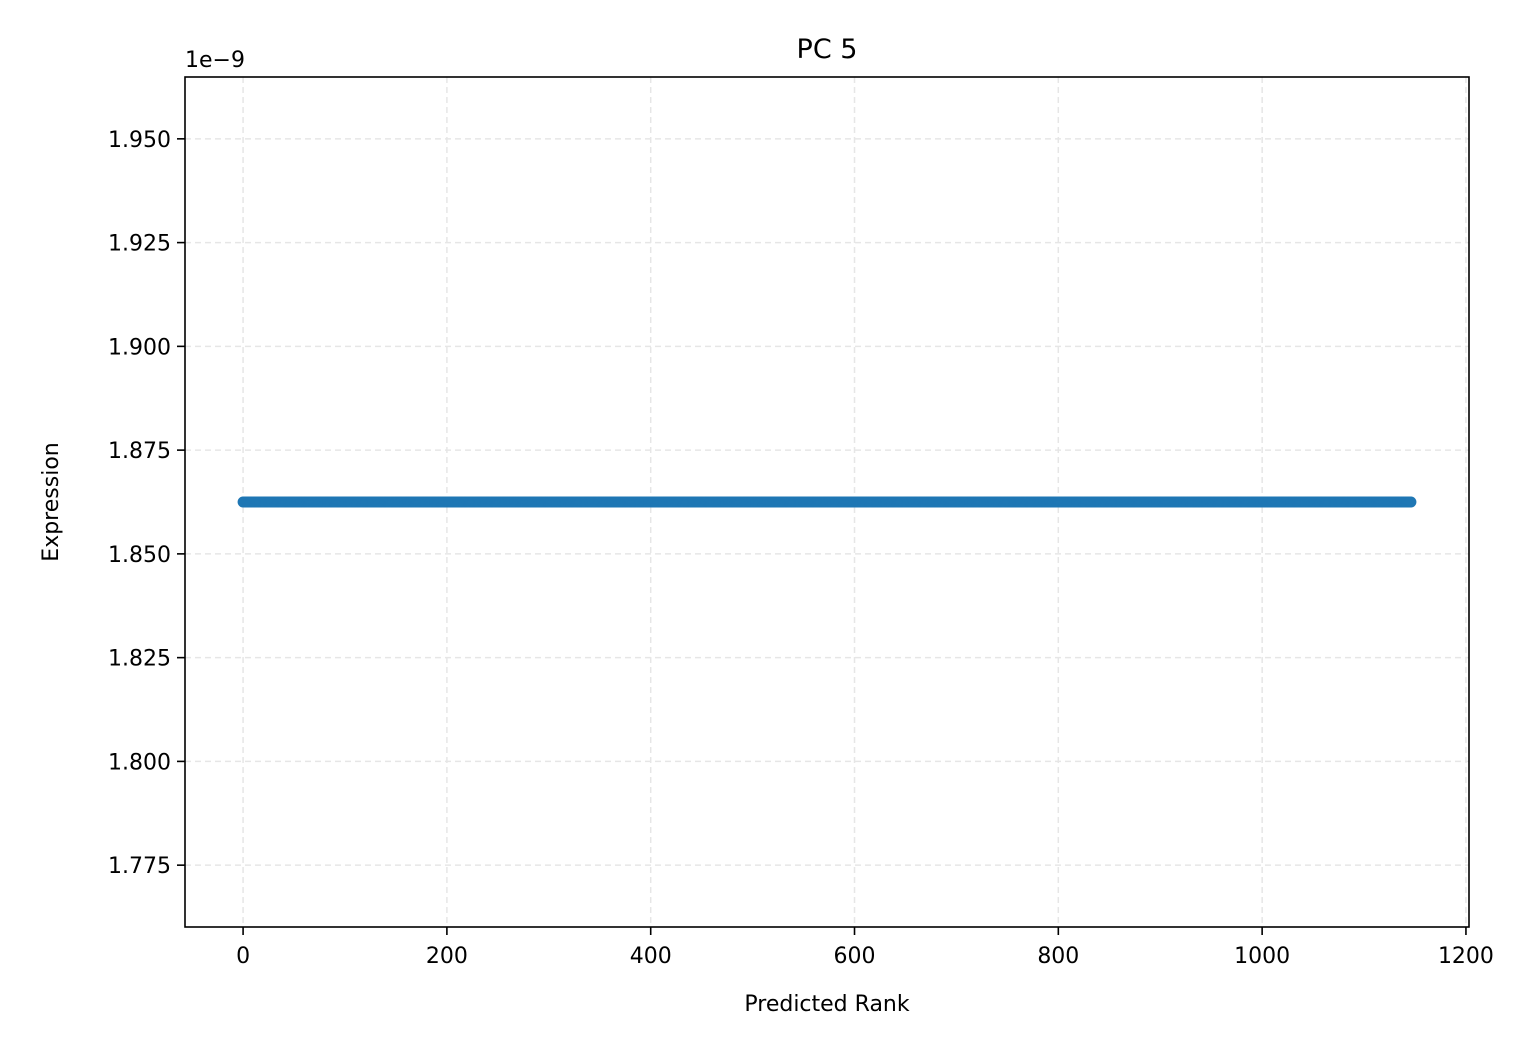 This screenshot has height=1056, width=1540. I want to click on data-series, so click(827, 502).